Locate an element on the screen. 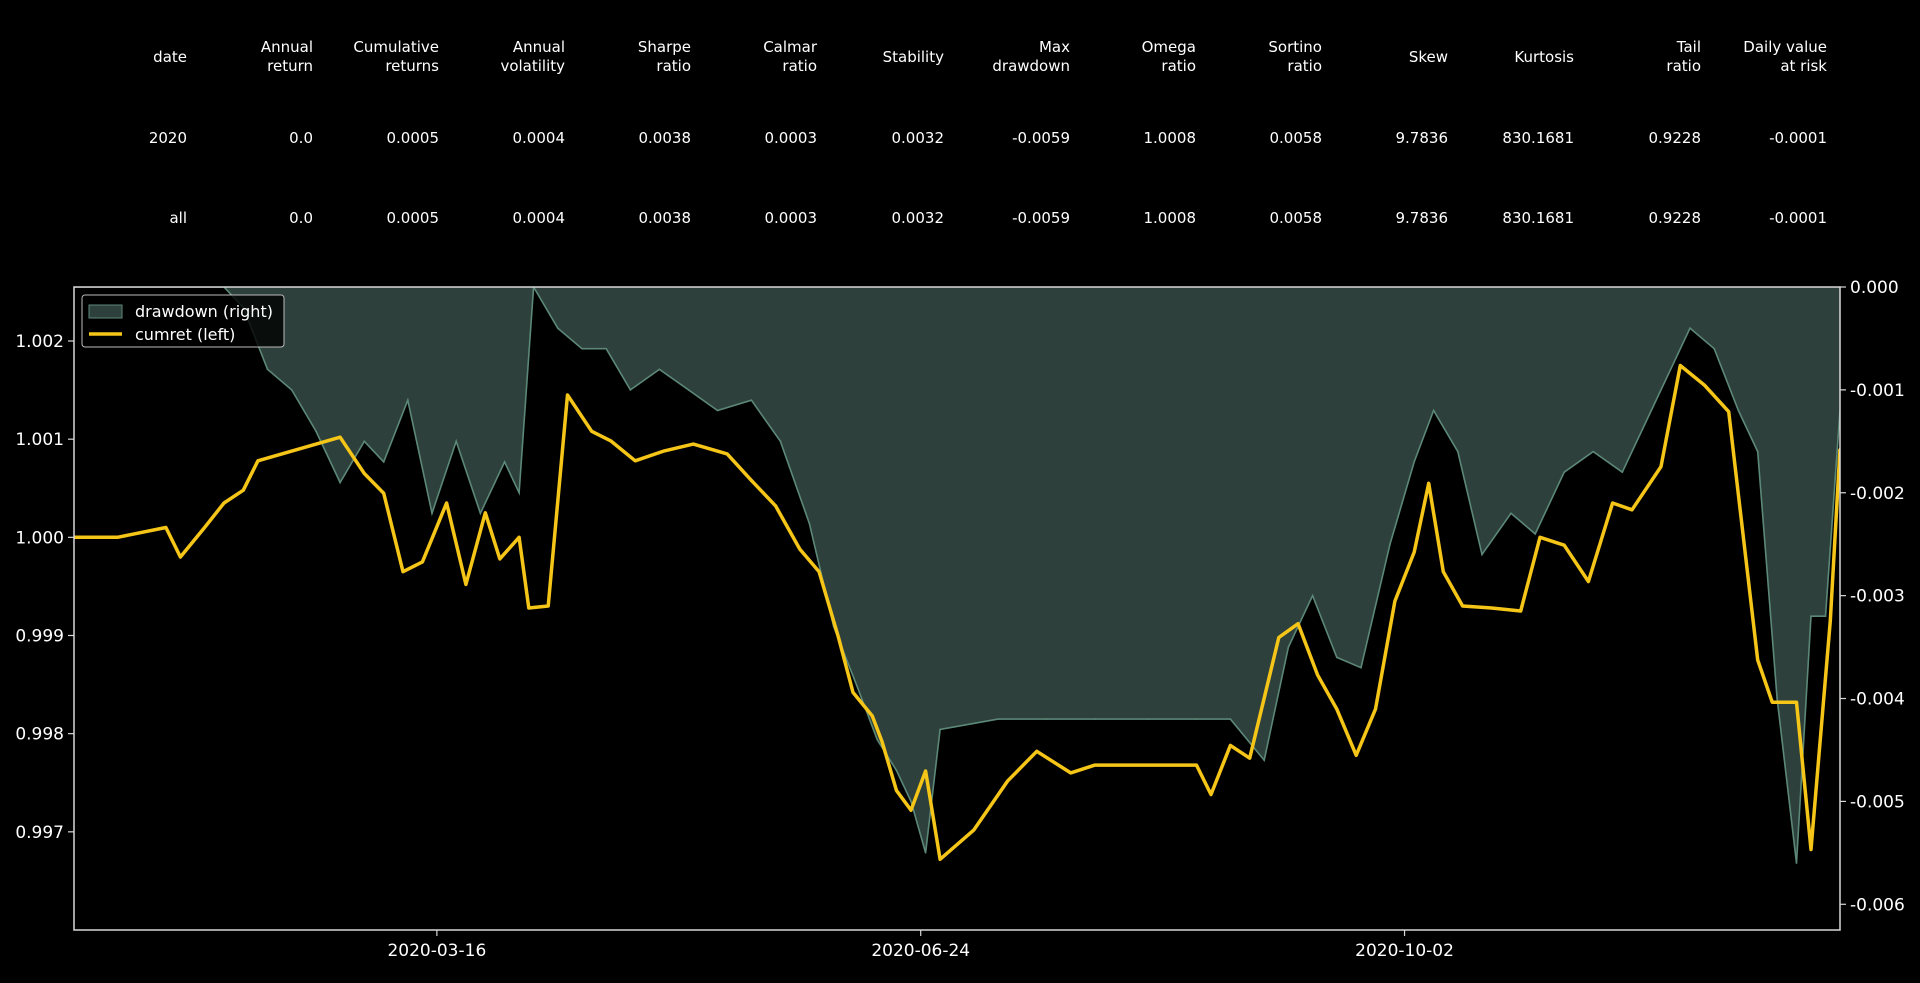 The height and width of the screenshot is (983, 1920). x-tick-label: 2020-06-24 is located at coordinates (920, 951).